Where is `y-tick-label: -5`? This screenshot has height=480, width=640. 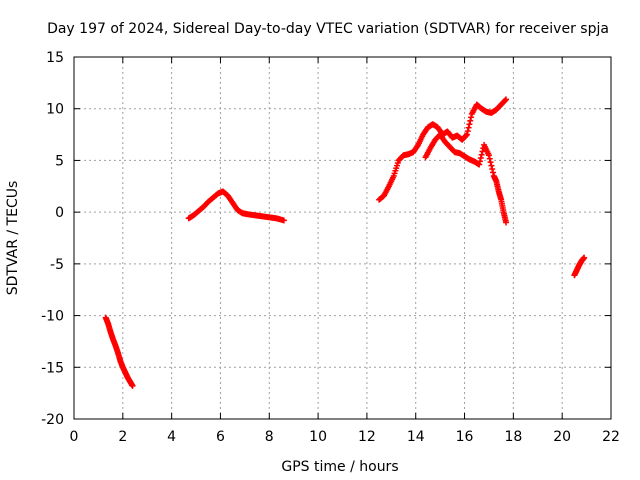
y-tick-label: -5 is located at coordinates (57, 265).